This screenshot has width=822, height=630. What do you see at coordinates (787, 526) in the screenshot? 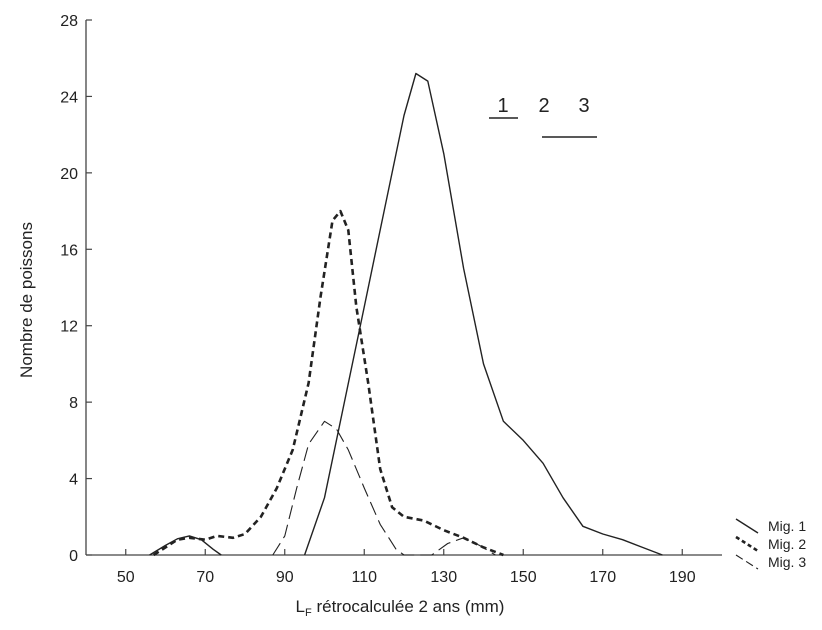
I see `legend-label-1: Mig. 1` at bounding box center [787, 526].